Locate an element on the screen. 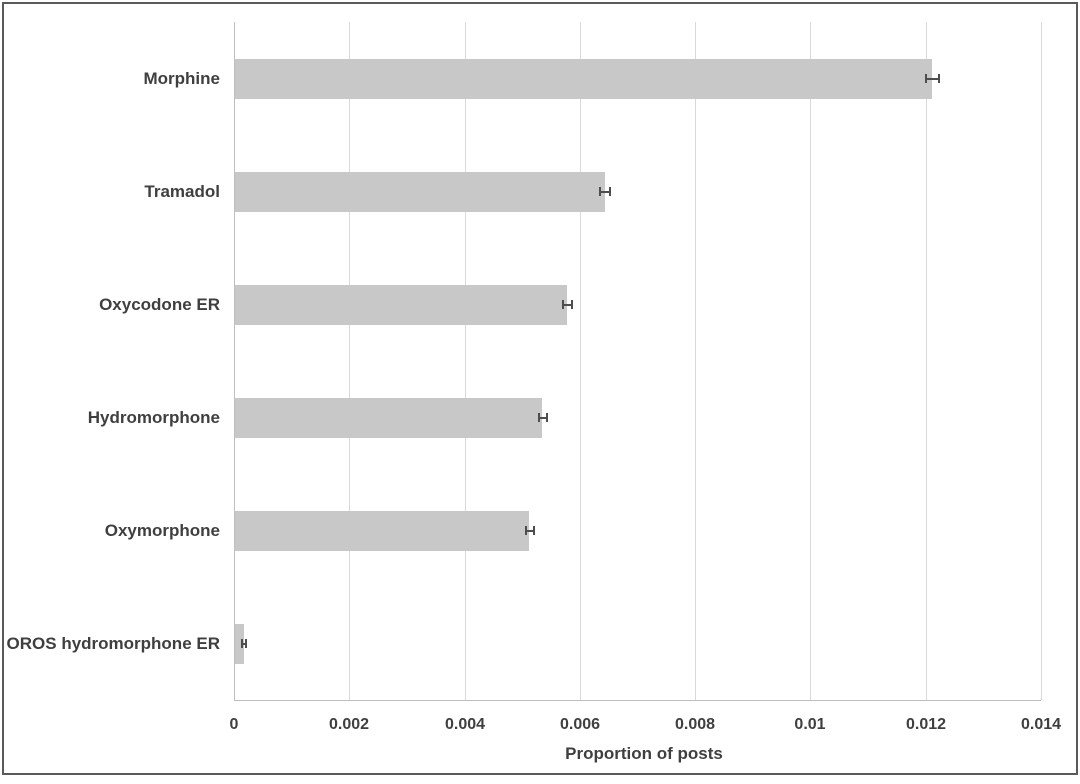 The height and width of the screenshot is (784, 1080). x-tick-label: 0.01 is located at coordinates (810, 724).